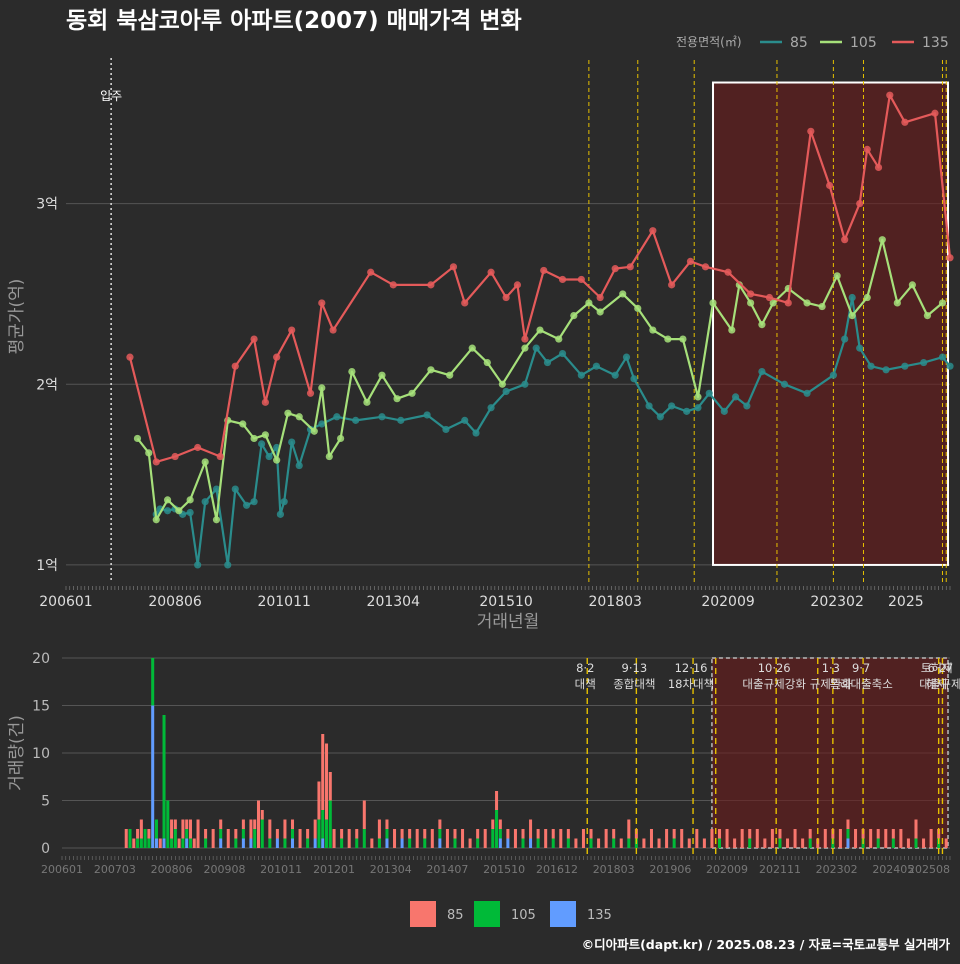  What do you see at coordinates (860, 676) in the screenshot?
I see `policy-label: 9·7 특례대출축소` at bounding box center [860, 676].